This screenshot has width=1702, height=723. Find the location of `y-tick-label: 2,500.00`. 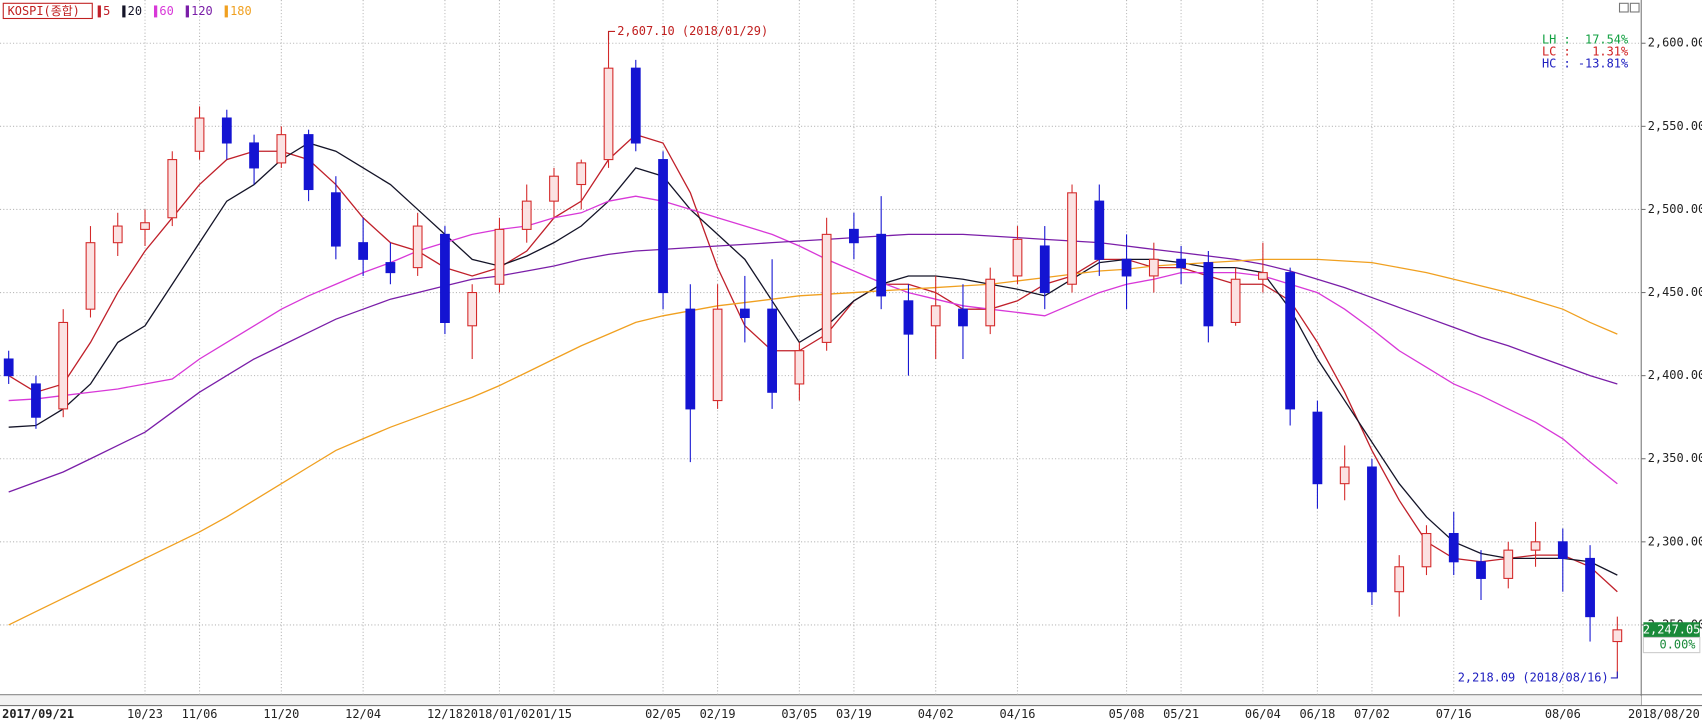

y-tick-label: 2,500.00 is located at coordinates (1675, 209).